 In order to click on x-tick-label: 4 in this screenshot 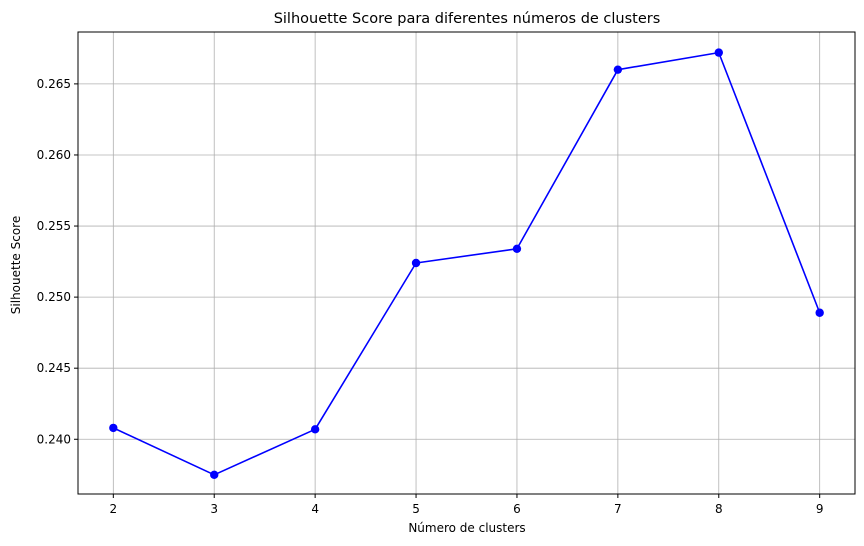, I will do `click(315, 509)`.